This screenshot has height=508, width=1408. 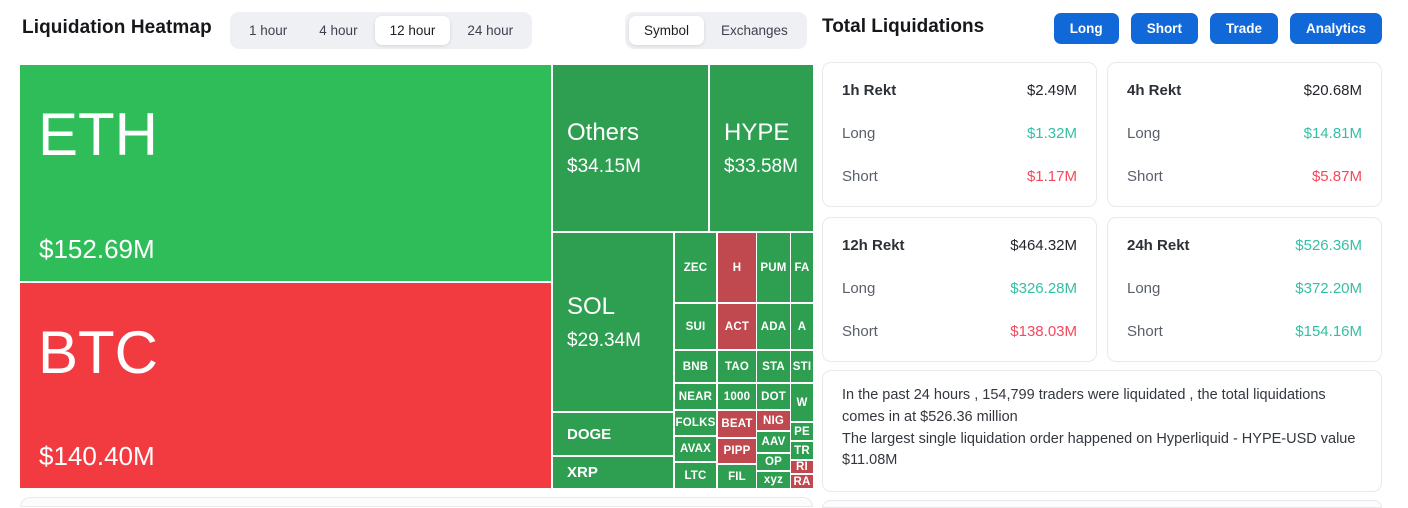 What do you see at coordinates (1102, 504) in the screenshot?
I see `next-card-right-cutoff` at bounding box center [1102, 504].